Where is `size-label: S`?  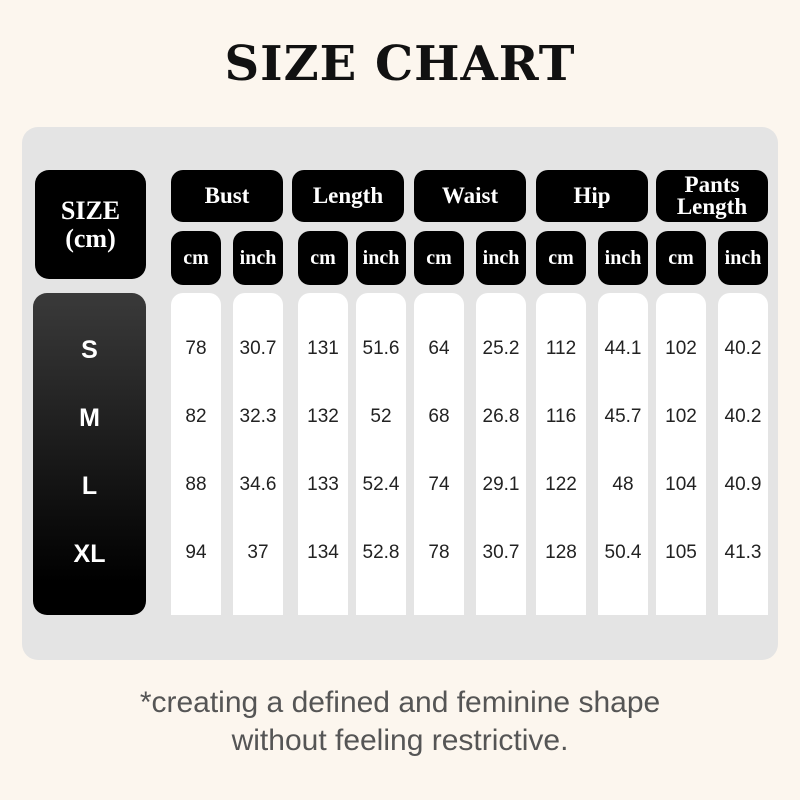 size-label: S is located at coordinates (89, 350).